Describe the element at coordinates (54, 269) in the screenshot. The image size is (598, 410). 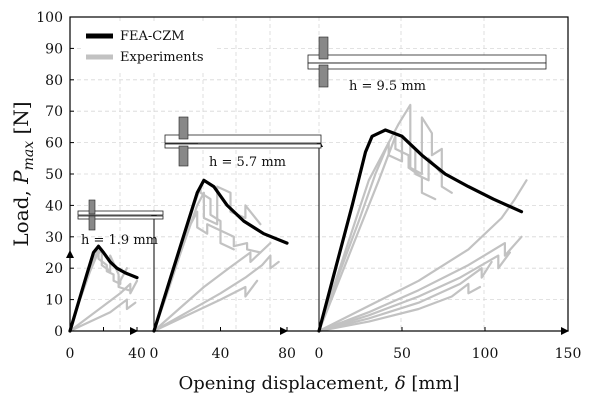
I see `y-tick-label: 20` at that location.